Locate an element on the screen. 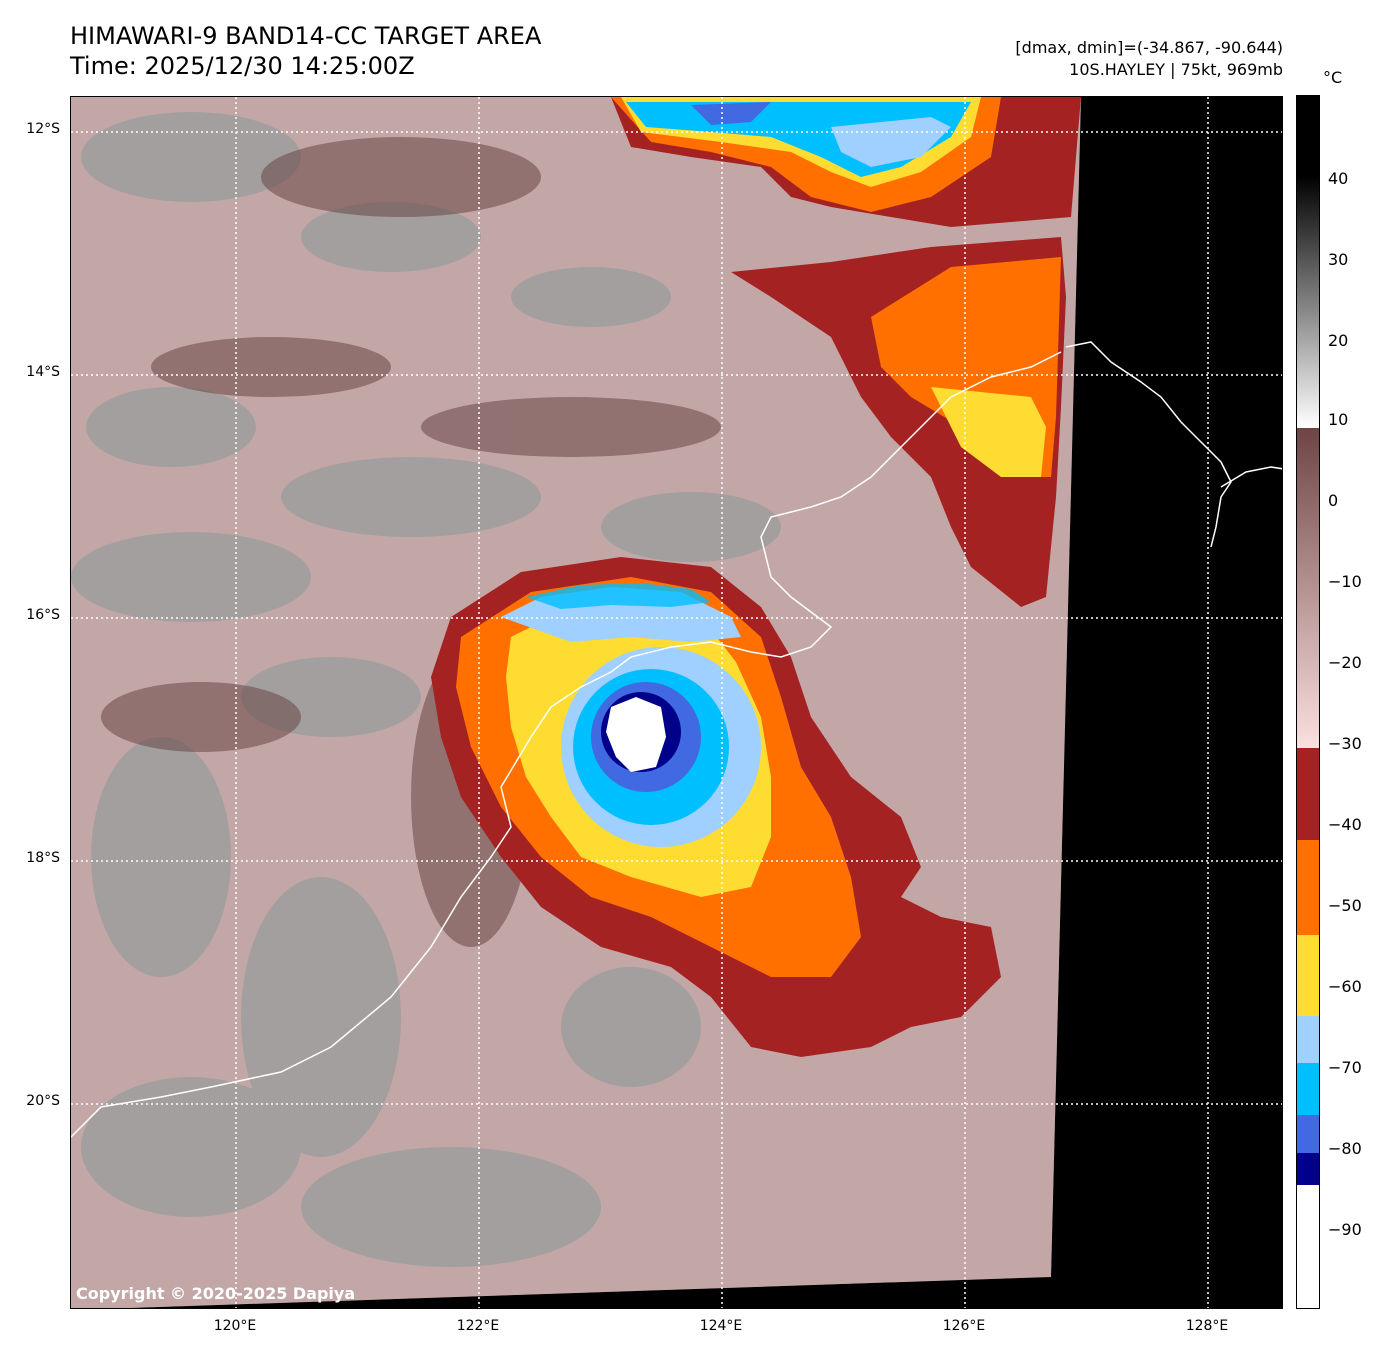 This screenshot has width=1388, height=1359. colorbar-tick-minus70: −70 is located at coordinates (1345, 1067).